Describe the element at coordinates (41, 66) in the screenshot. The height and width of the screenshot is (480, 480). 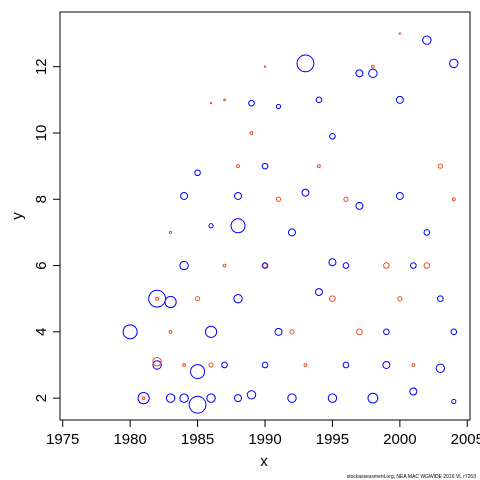
I see `y-tick-label: 12` at that location.